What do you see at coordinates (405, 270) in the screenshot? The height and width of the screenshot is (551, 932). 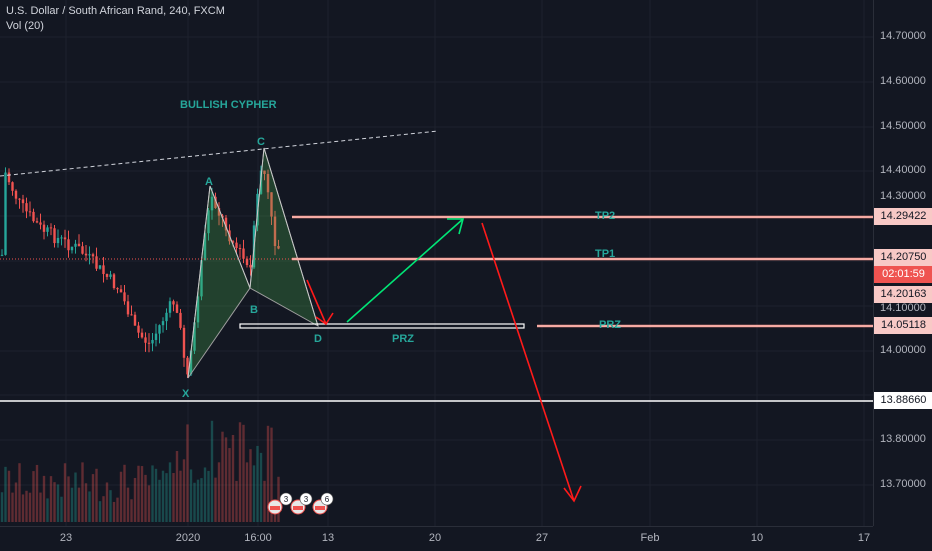 I see `green-long-arrow` at bounding box center [405, 270].